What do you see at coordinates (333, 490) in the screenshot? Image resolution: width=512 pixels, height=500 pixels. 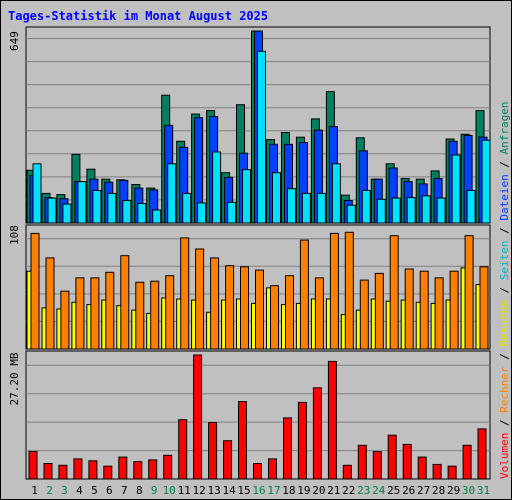 I see `x-tick-label-day-21: 21` at bounding box center [333, 490].